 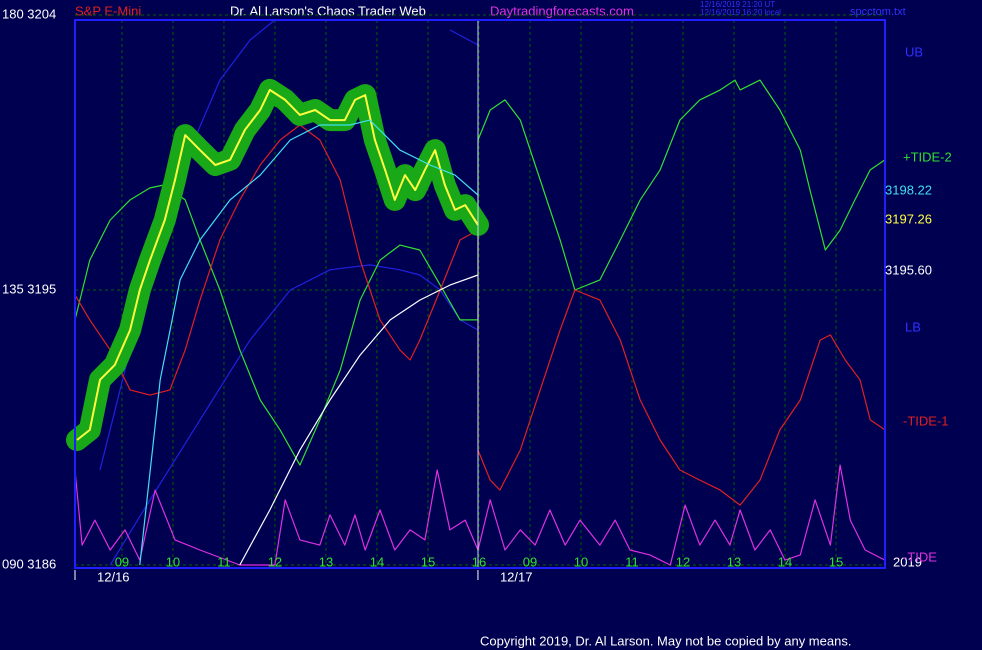 I want to click on chart-title: Dr. Al Larson's Chaos Trader Web, so click(x=328, y=10).